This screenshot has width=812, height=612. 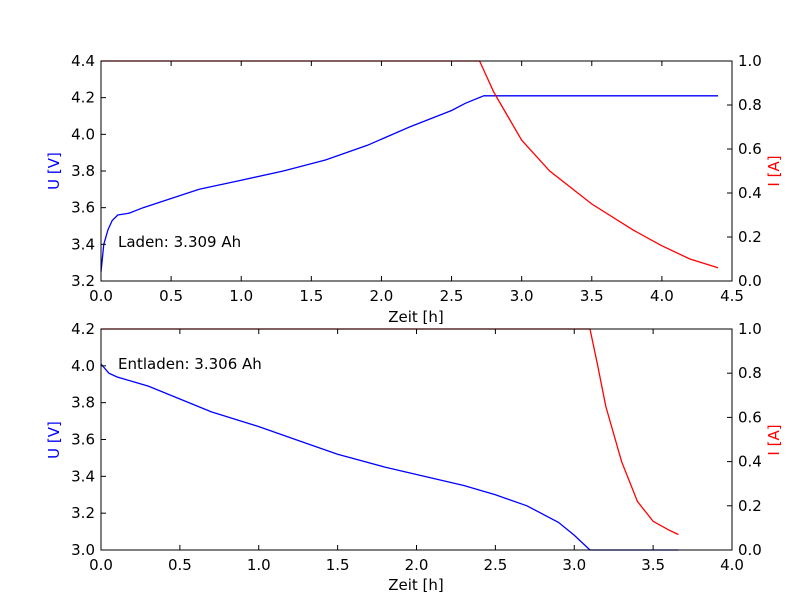 I want to click on y-tick-label: 3.0, so click(x=83, y=550).